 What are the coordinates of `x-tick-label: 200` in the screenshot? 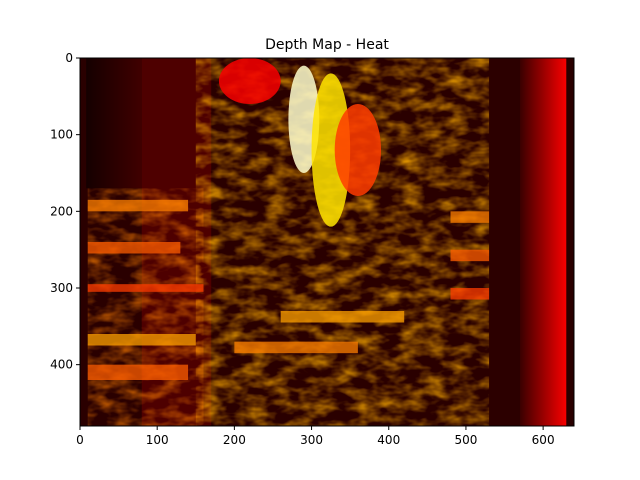 It's located at (234, 440).